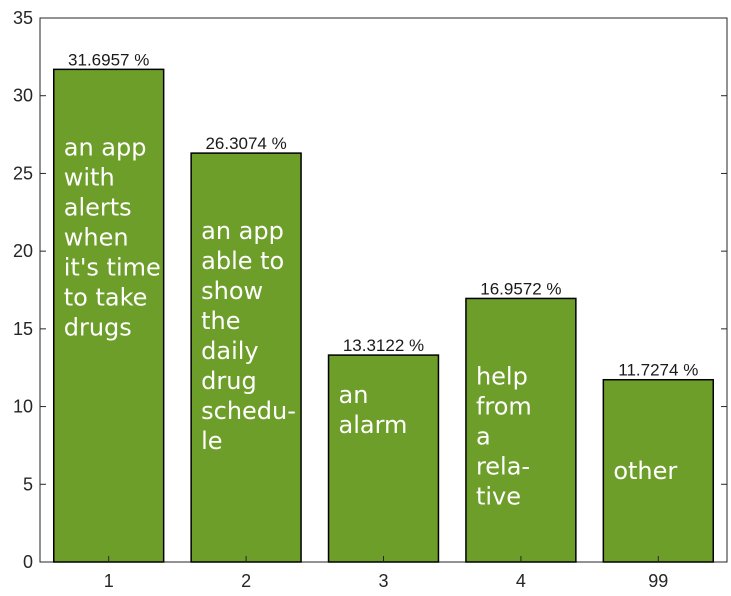 The width and height of the screenshot is (731, 596). Describe the element at coordinates (98, 327) in the screenshot. I see `bar-annotation-line: drugs` at that location.